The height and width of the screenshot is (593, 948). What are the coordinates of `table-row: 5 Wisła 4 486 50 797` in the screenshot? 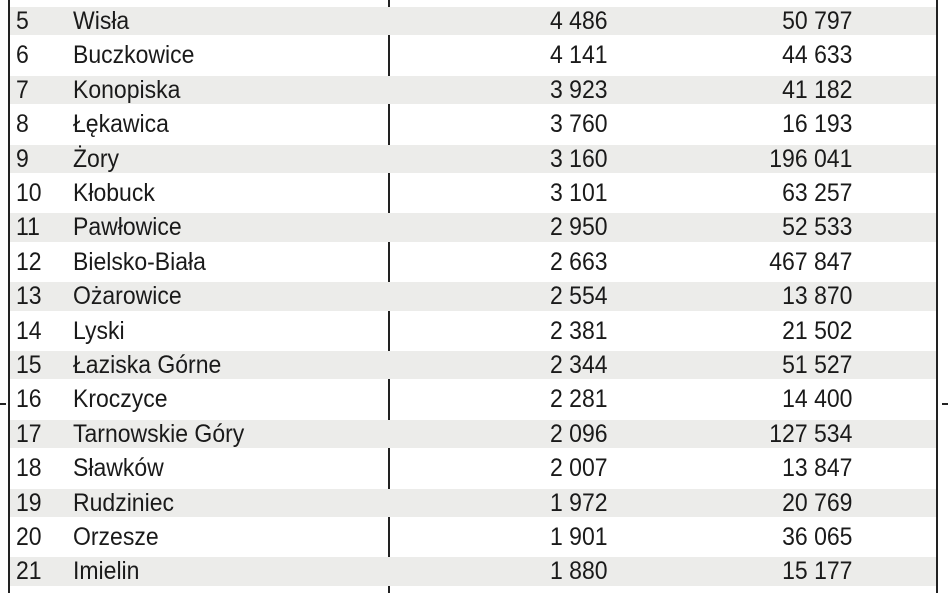 It's located at (473, 21).